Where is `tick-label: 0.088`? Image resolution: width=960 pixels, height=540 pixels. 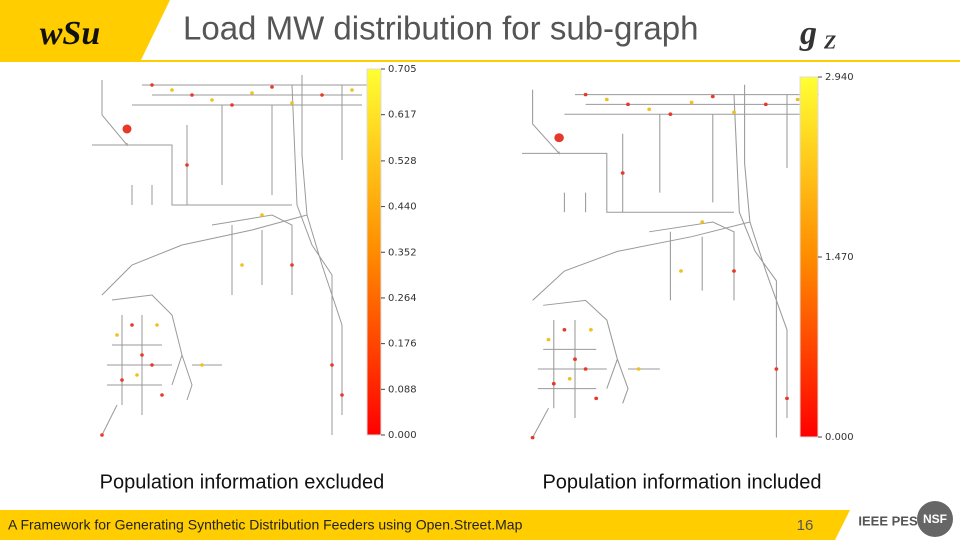
tick-label: 0.088 is located at coordinates (402, 389).